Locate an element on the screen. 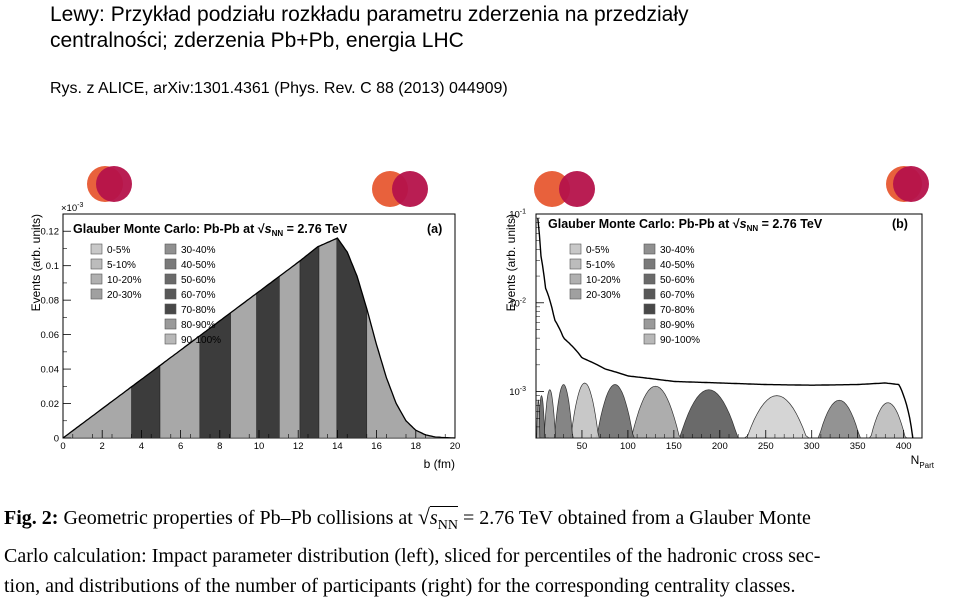 This screenshot has width=960, height=601. x-tick-label: 16 is located at coordinates (376, 446).